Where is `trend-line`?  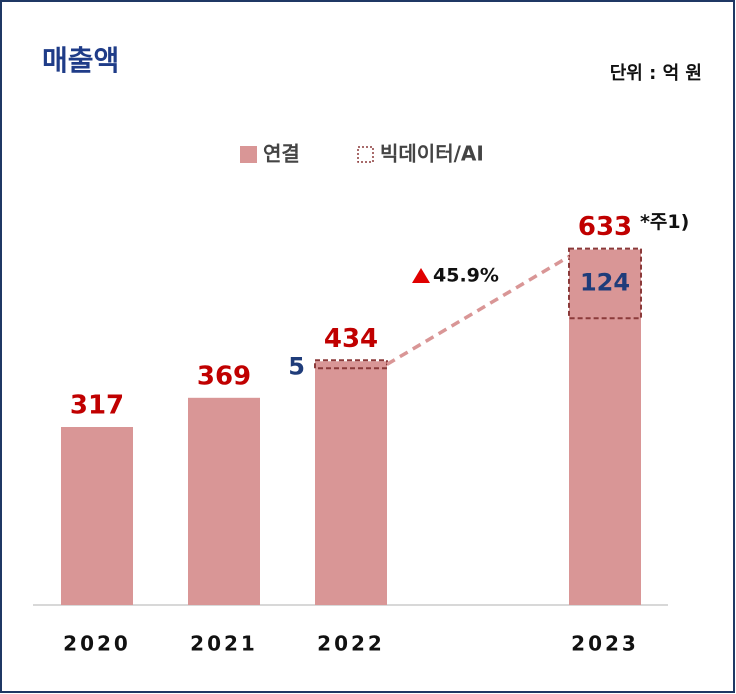 trend-line is located at coordinates (478, 310).